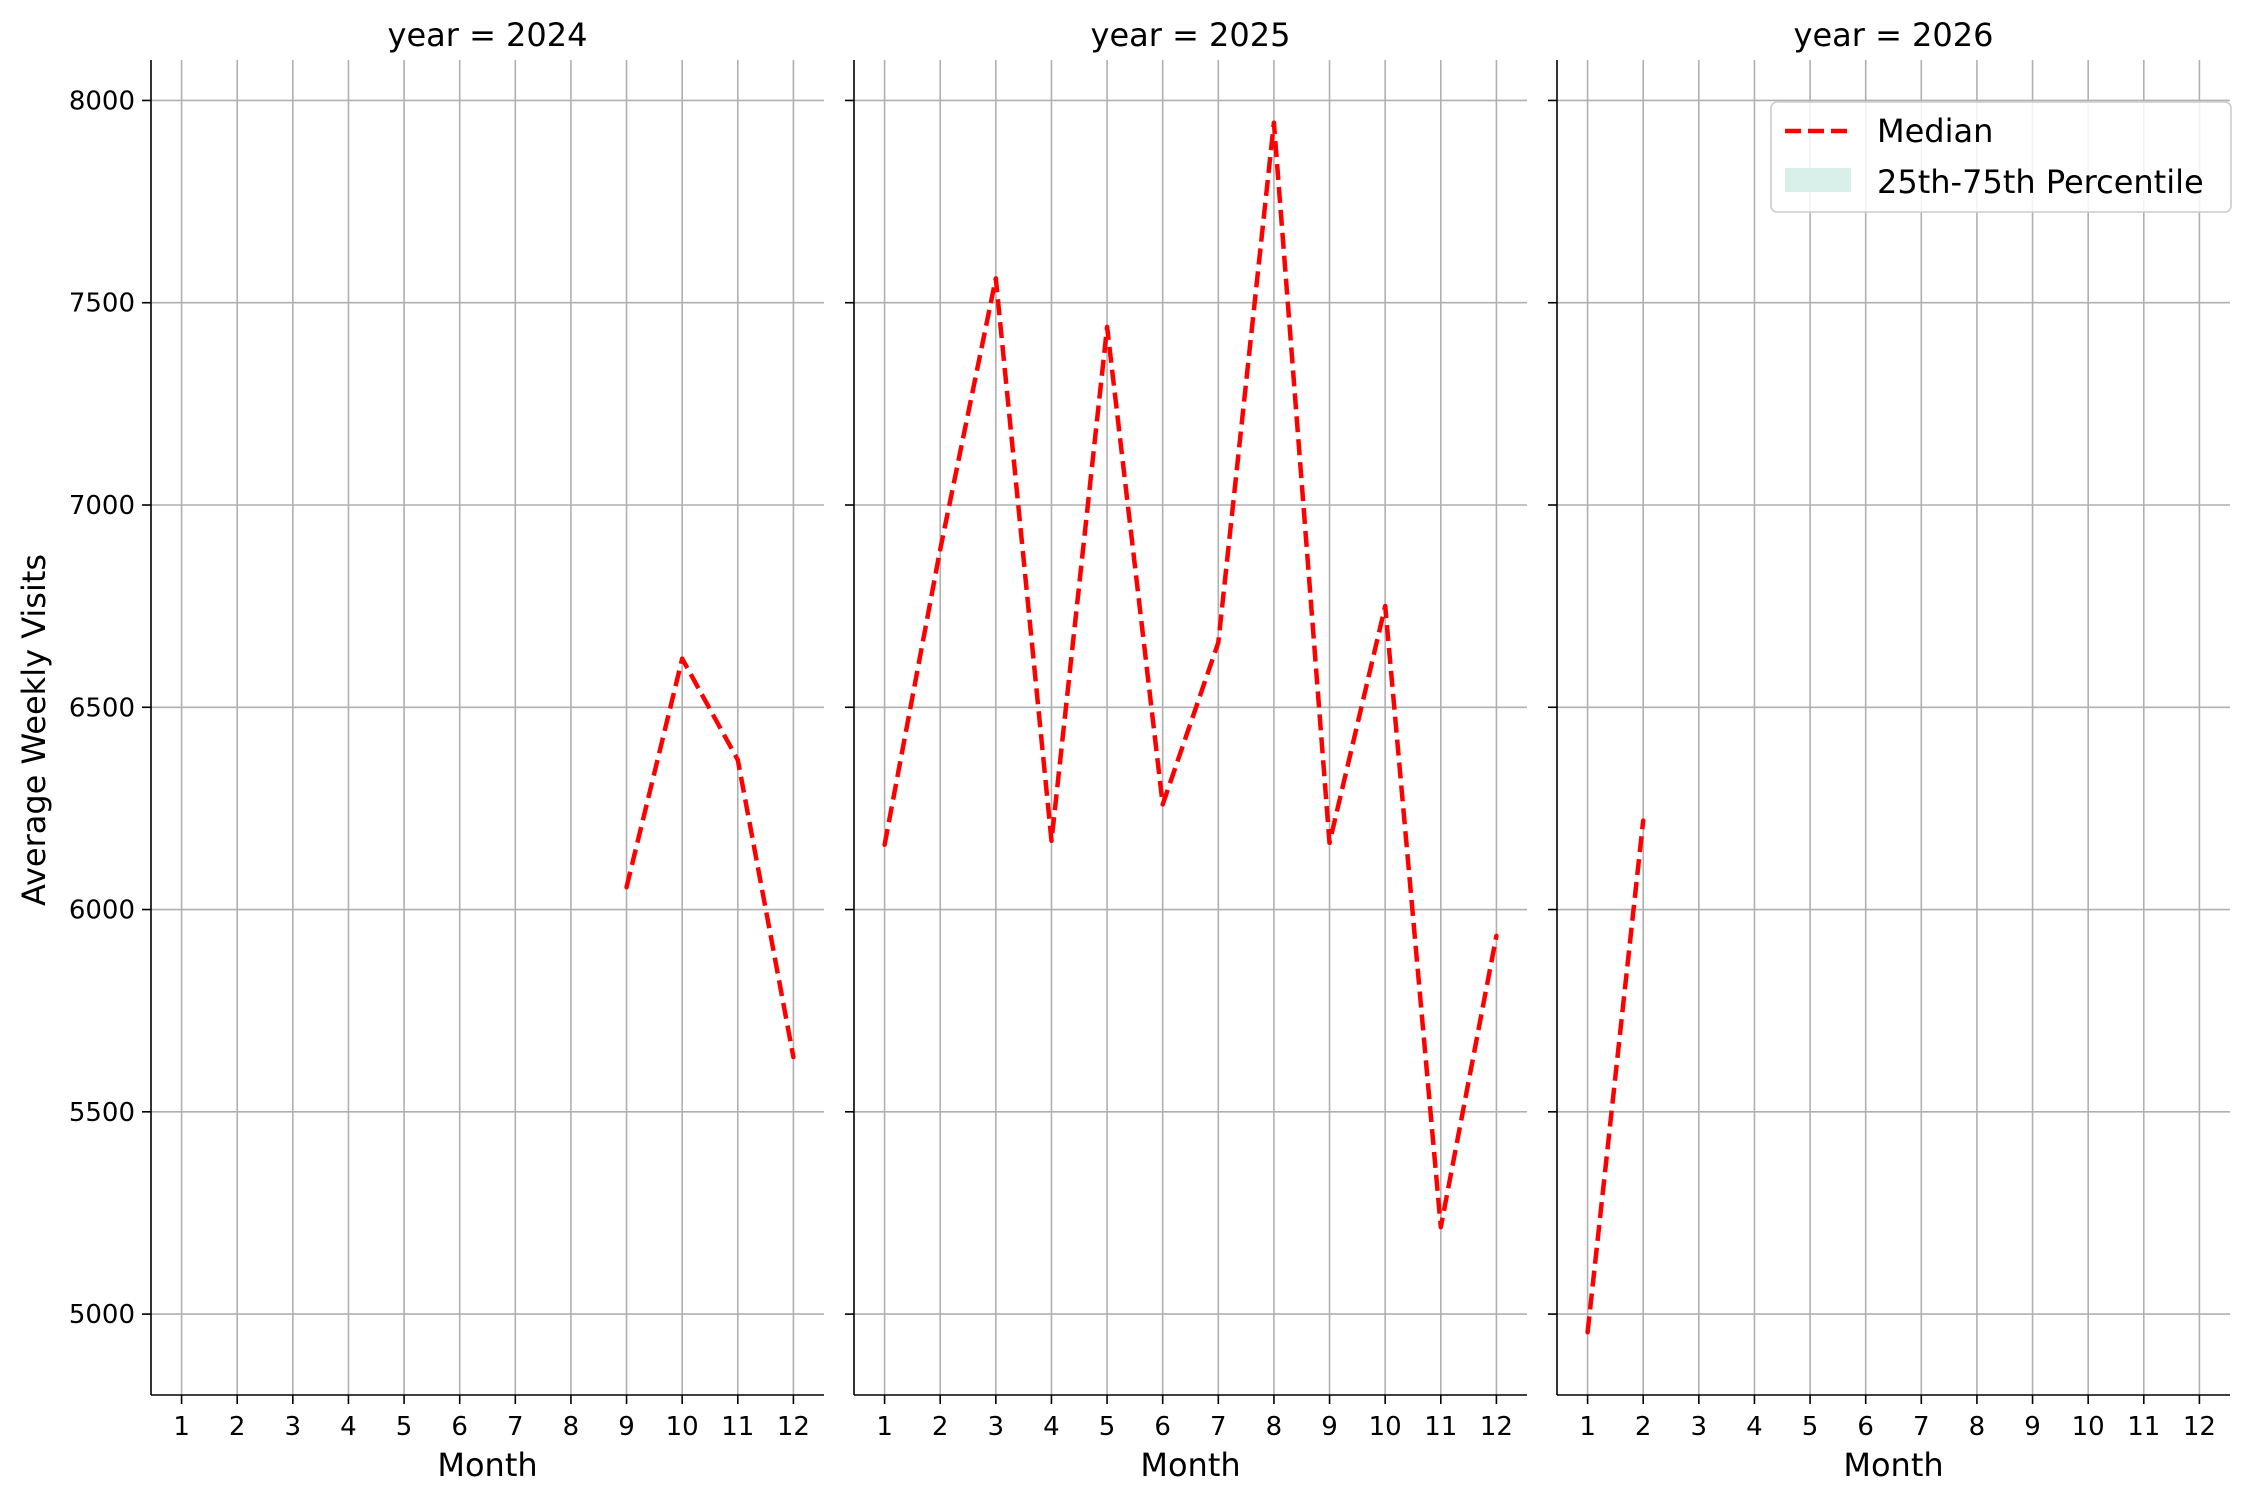 The height and width of the screenshot is (1500, 2250). I want to click on legend-median-label: Median, so click(1935, 131).